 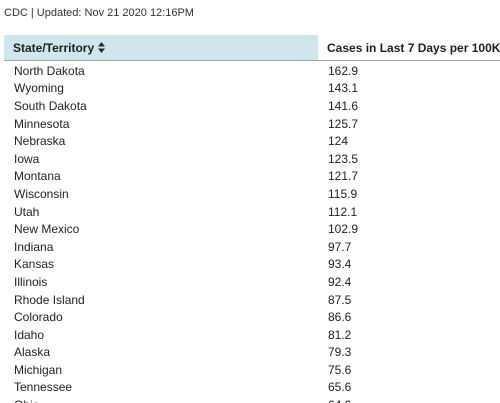 What do you see at coordinates (49, 299) in the screenshot?
I see `state-name-cell: Rhode Island` at bounding box center [49, 299].